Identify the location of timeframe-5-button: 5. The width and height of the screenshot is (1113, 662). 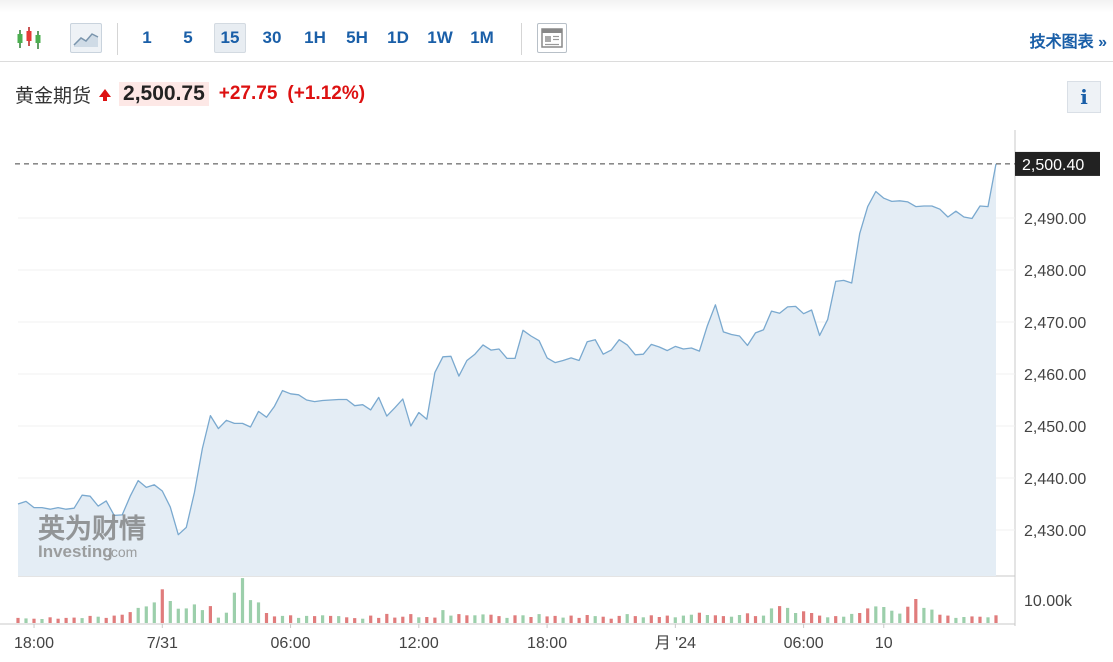
(188, 37).